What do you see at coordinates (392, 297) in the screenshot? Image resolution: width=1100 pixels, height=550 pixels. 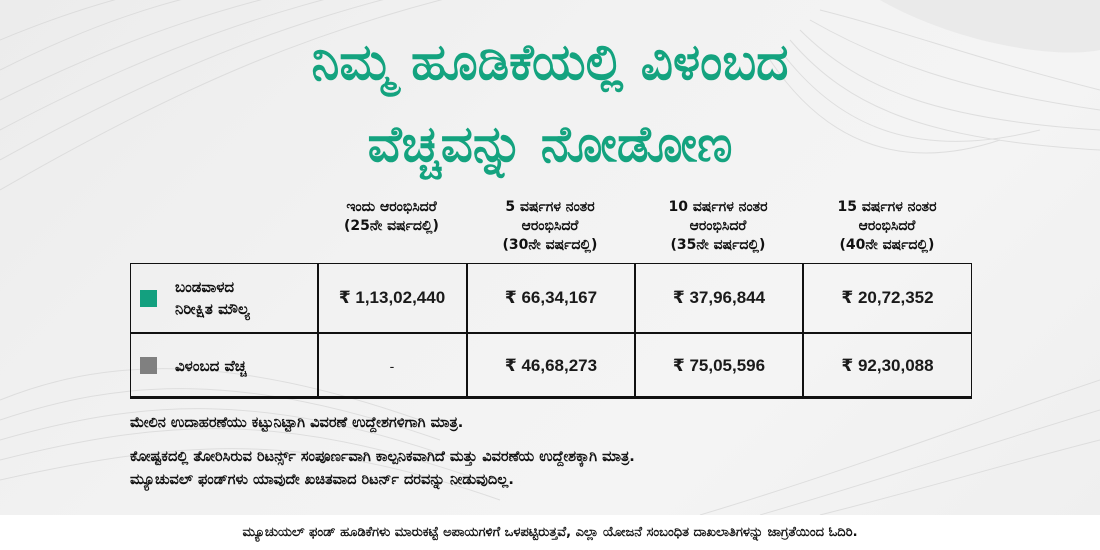 I see `table-cell-value: ₹ 1,13,02,440` at bounding box center [392, 297].